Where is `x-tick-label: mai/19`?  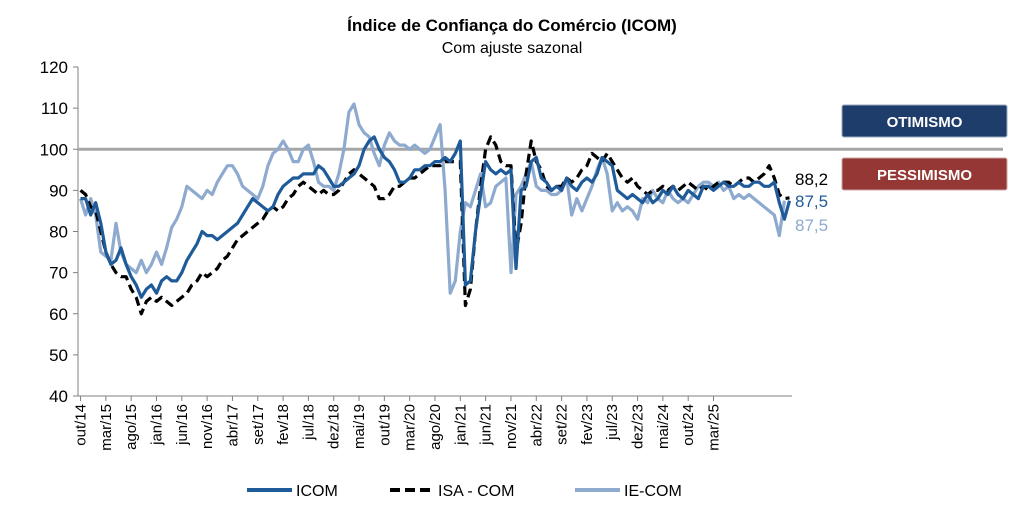
x-tick-label: mai/19 is located at coordinates (359, 426).